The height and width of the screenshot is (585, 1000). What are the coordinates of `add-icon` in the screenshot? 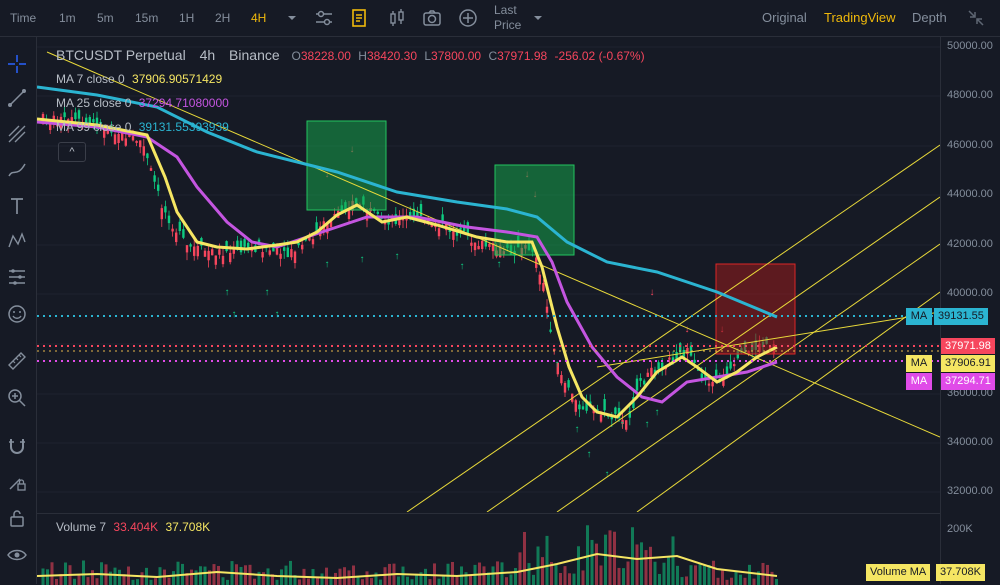 It's located at (468, 18).